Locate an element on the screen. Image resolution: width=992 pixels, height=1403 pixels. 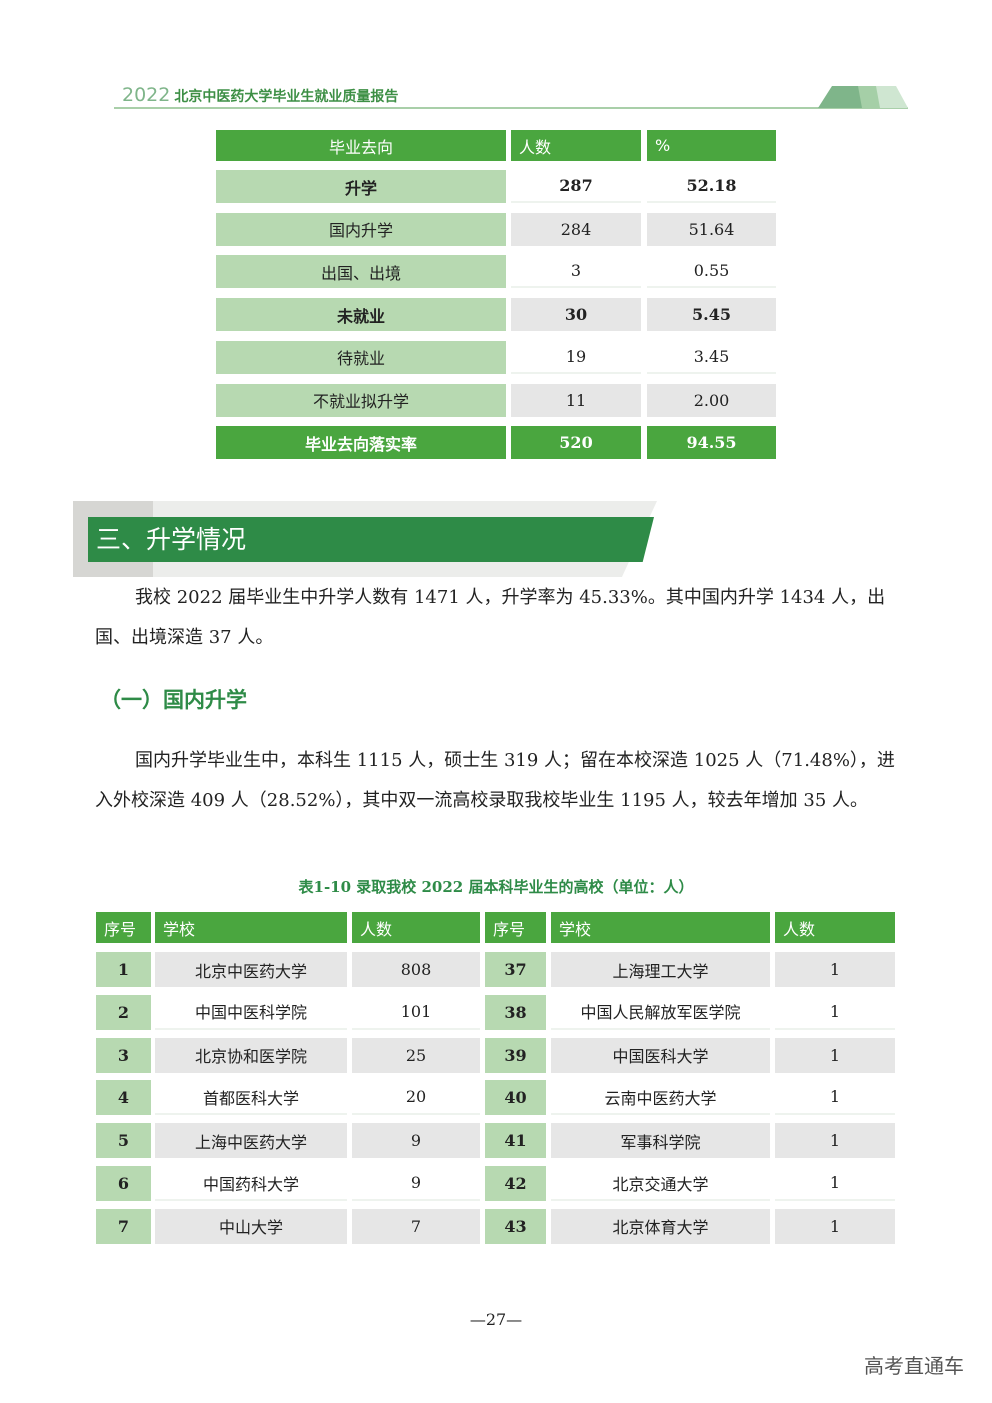
table1-pct-cell: 94.55 is located at coordinates (711, 443).